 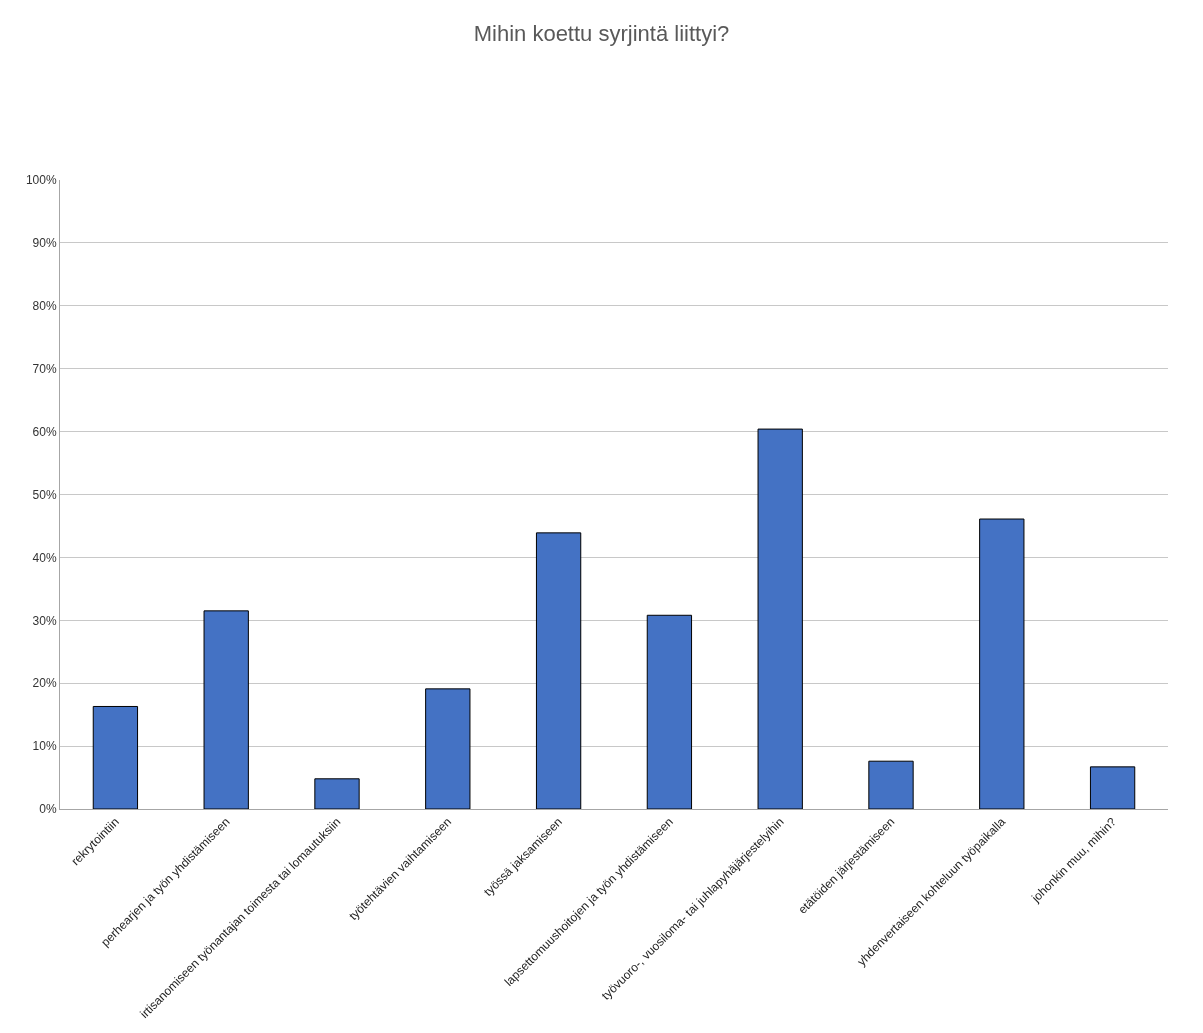 What do you see at coordinates (44, 243) in the screenshot?
I see `y-tick-label: 90%` at bounding box center [44, 243].